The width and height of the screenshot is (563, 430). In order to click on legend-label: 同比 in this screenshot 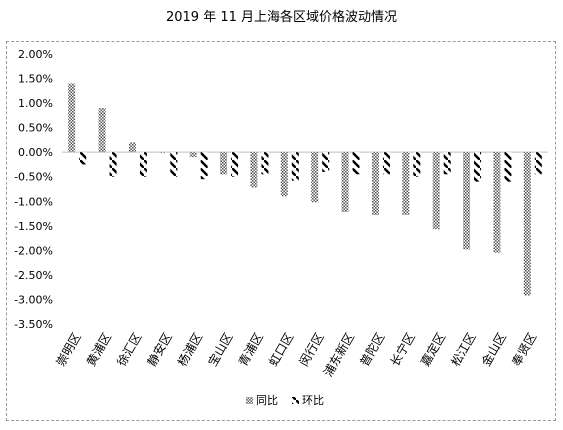, I will do `click(267, 400)`.